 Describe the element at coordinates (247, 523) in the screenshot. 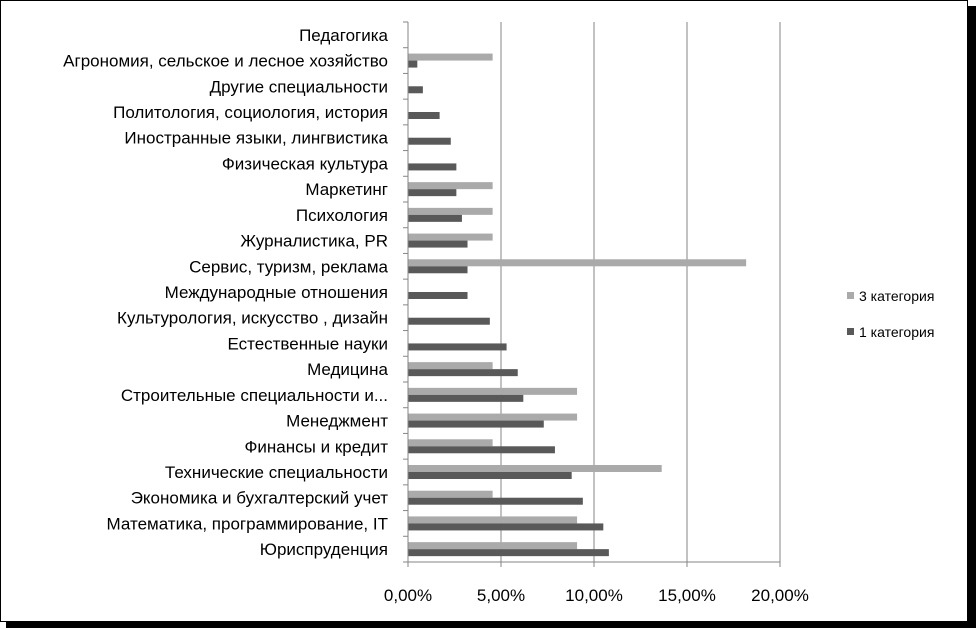

I see `category-label: Математика, программирование, IT` at that location.